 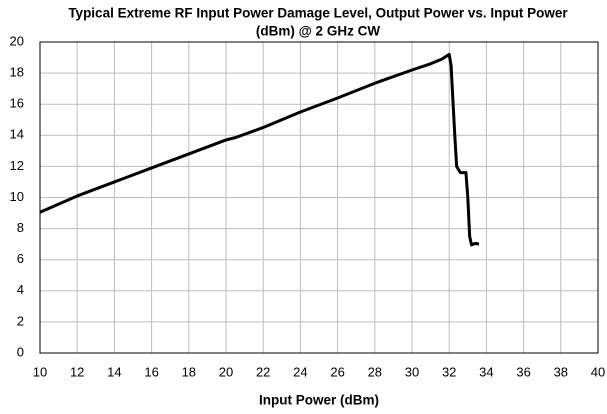 I want to click on x-tick-label: 16, so click(x=151, y=371).